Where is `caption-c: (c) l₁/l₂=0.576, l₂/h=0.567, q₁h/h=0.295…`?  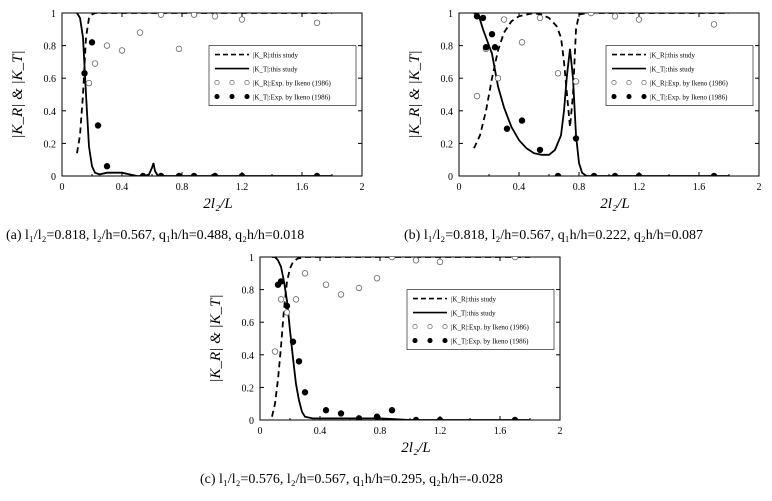
caption-c: (c) l₁/l₂=0.576, l₂/h=0.567, q₁h/h=0.295… is located at coordinates (351, 479).